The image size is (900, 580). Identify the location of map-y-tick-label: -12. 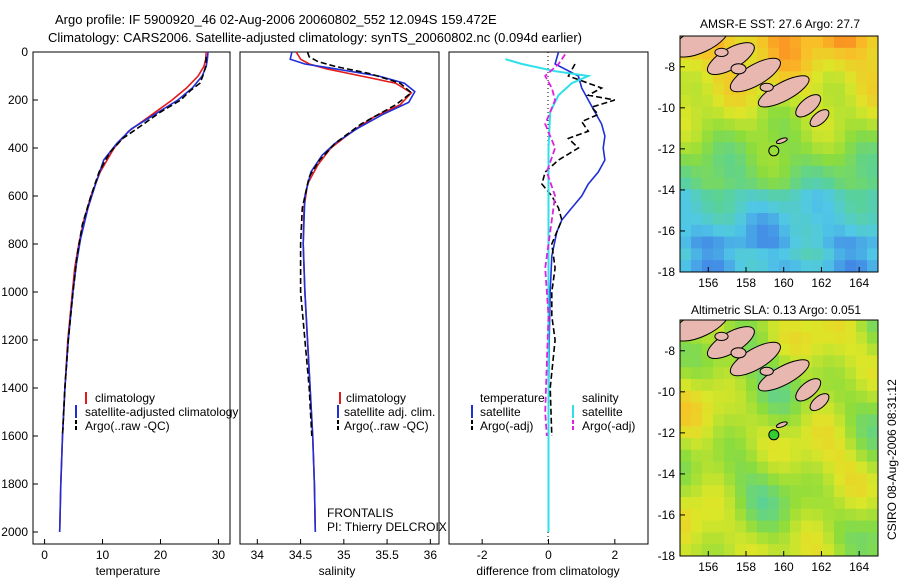
(667, 433).